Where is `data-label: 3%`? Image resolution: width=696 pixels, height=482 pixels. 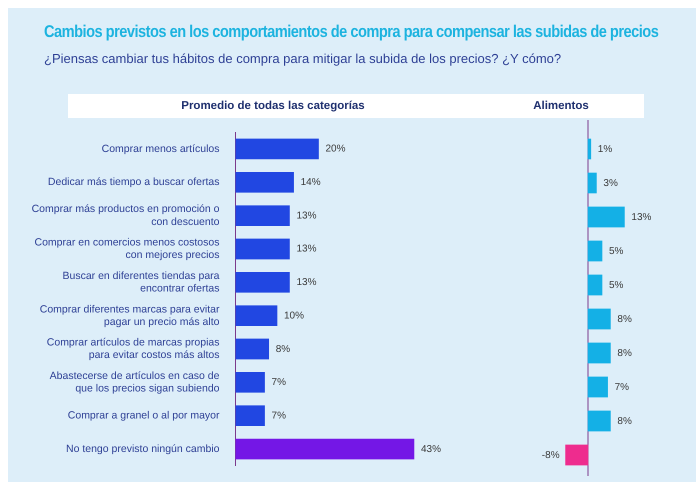 data-label: 3% is located at coordinates (610, 183).